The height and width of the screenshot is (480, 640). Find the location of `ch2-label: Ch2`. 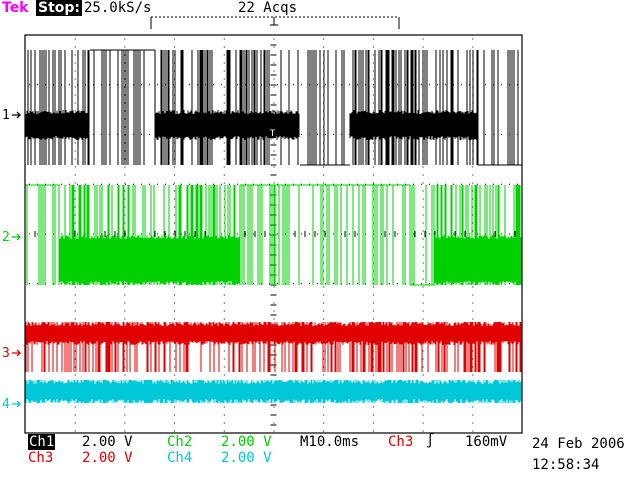

ch2-label: Ch2 is located at coordinates (180, 442).